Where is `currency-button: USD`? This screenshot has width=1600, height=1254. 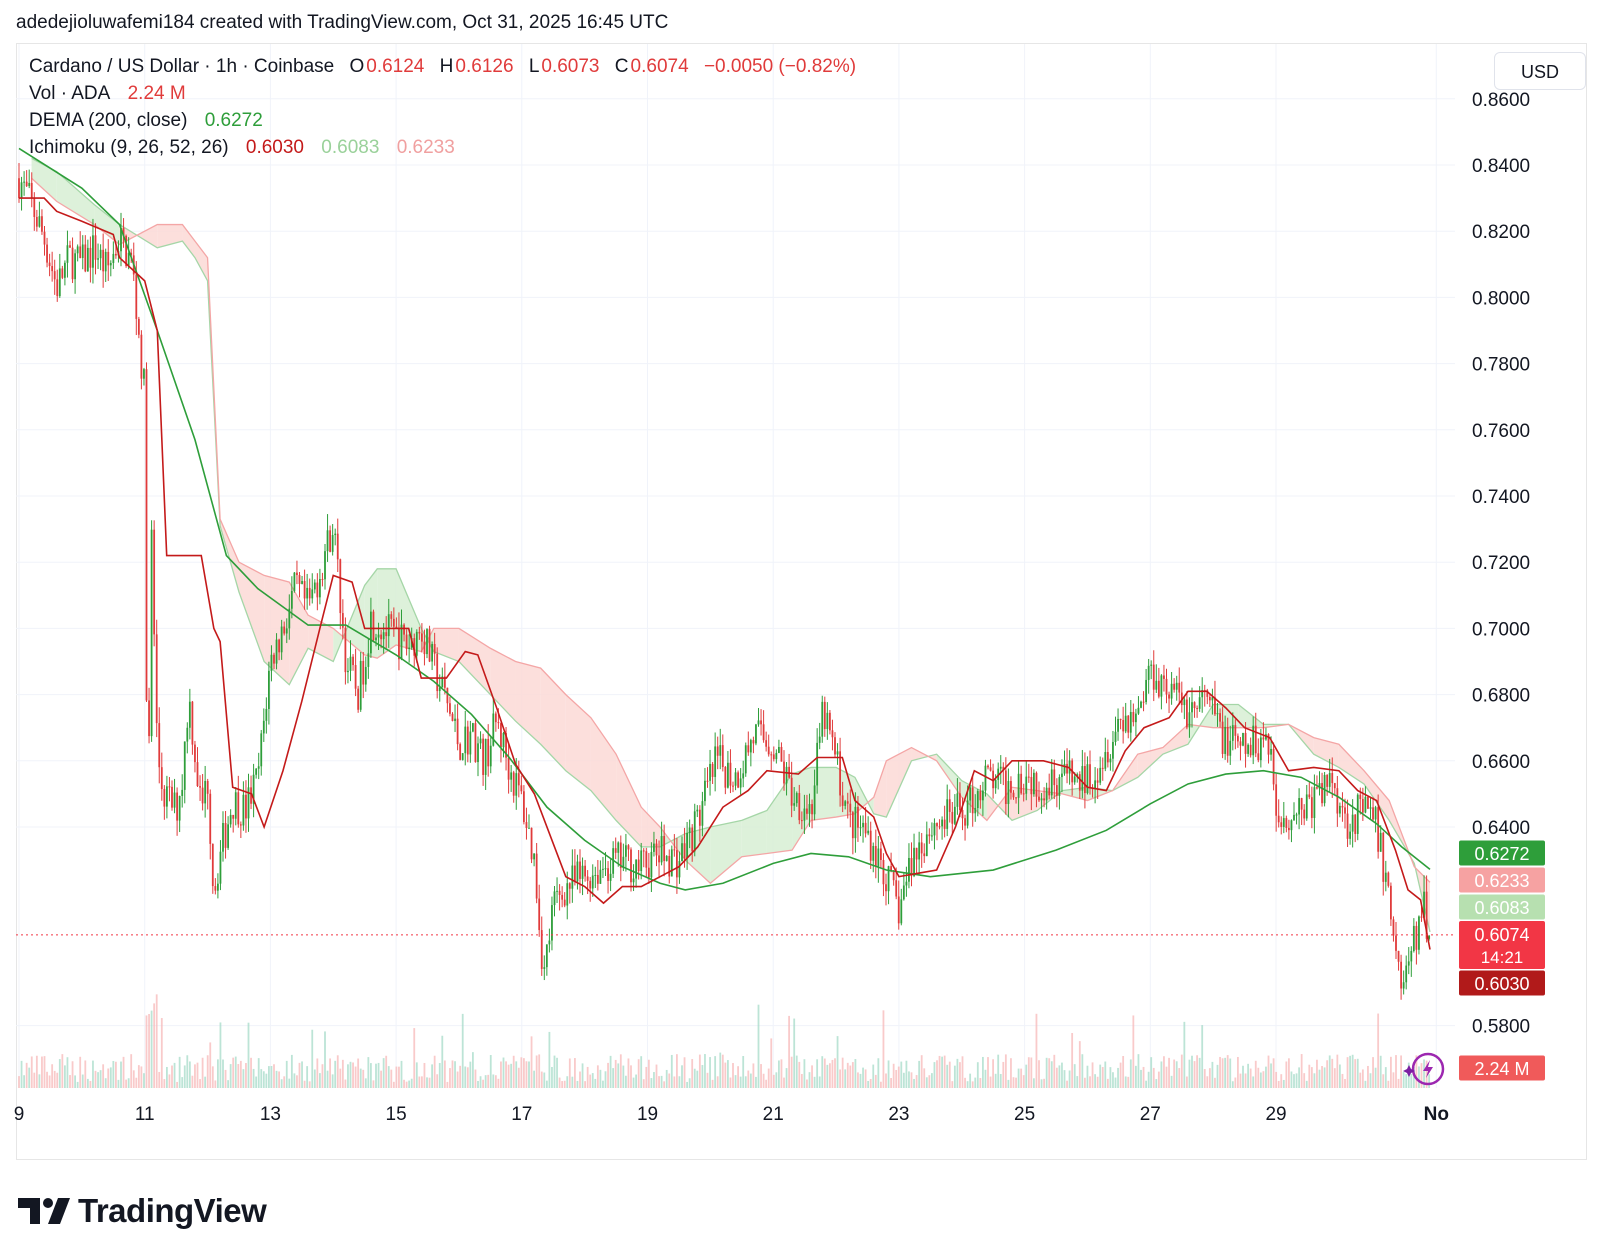
currency-button: USD is located at coordinates (1540, 71).